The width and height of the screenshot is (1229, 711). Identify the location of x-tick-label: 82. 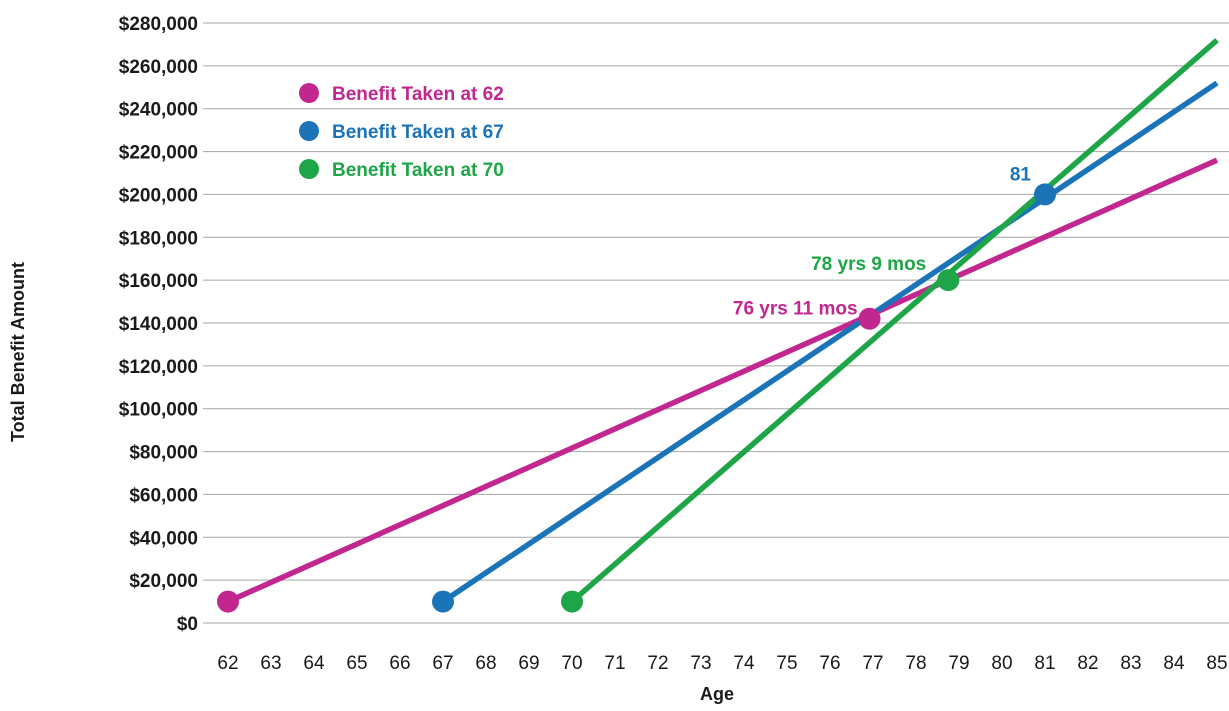
(1087, 663).